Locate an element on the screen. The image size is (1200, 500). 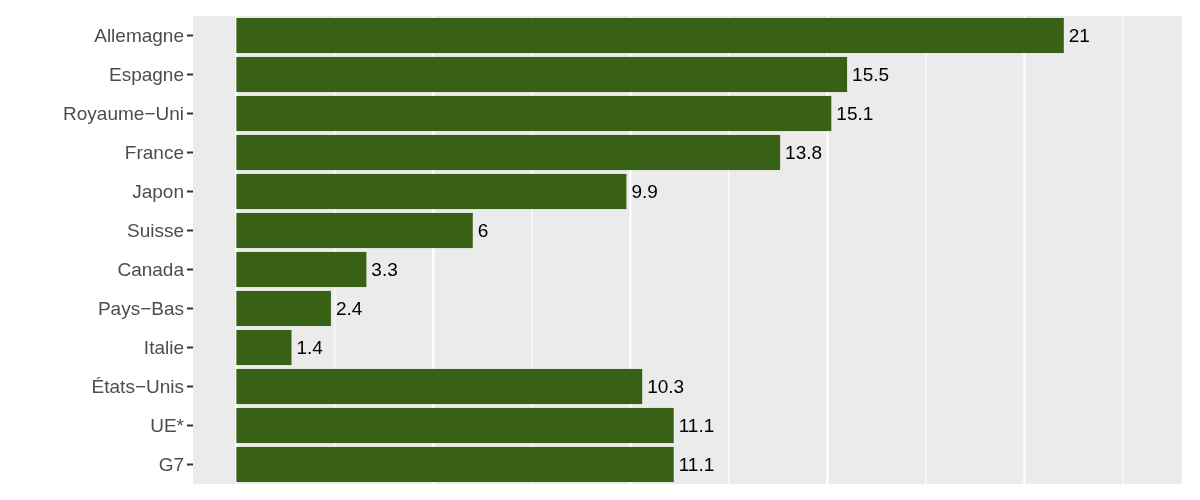
y-tick-label: Royaume−Uni is located at coordinates (123, 114).